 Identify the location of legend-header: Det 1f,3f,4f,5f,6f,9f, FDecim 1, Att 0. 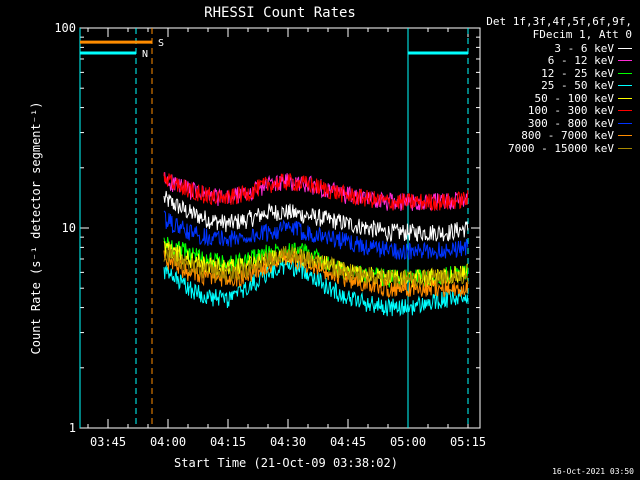
(559, 28).